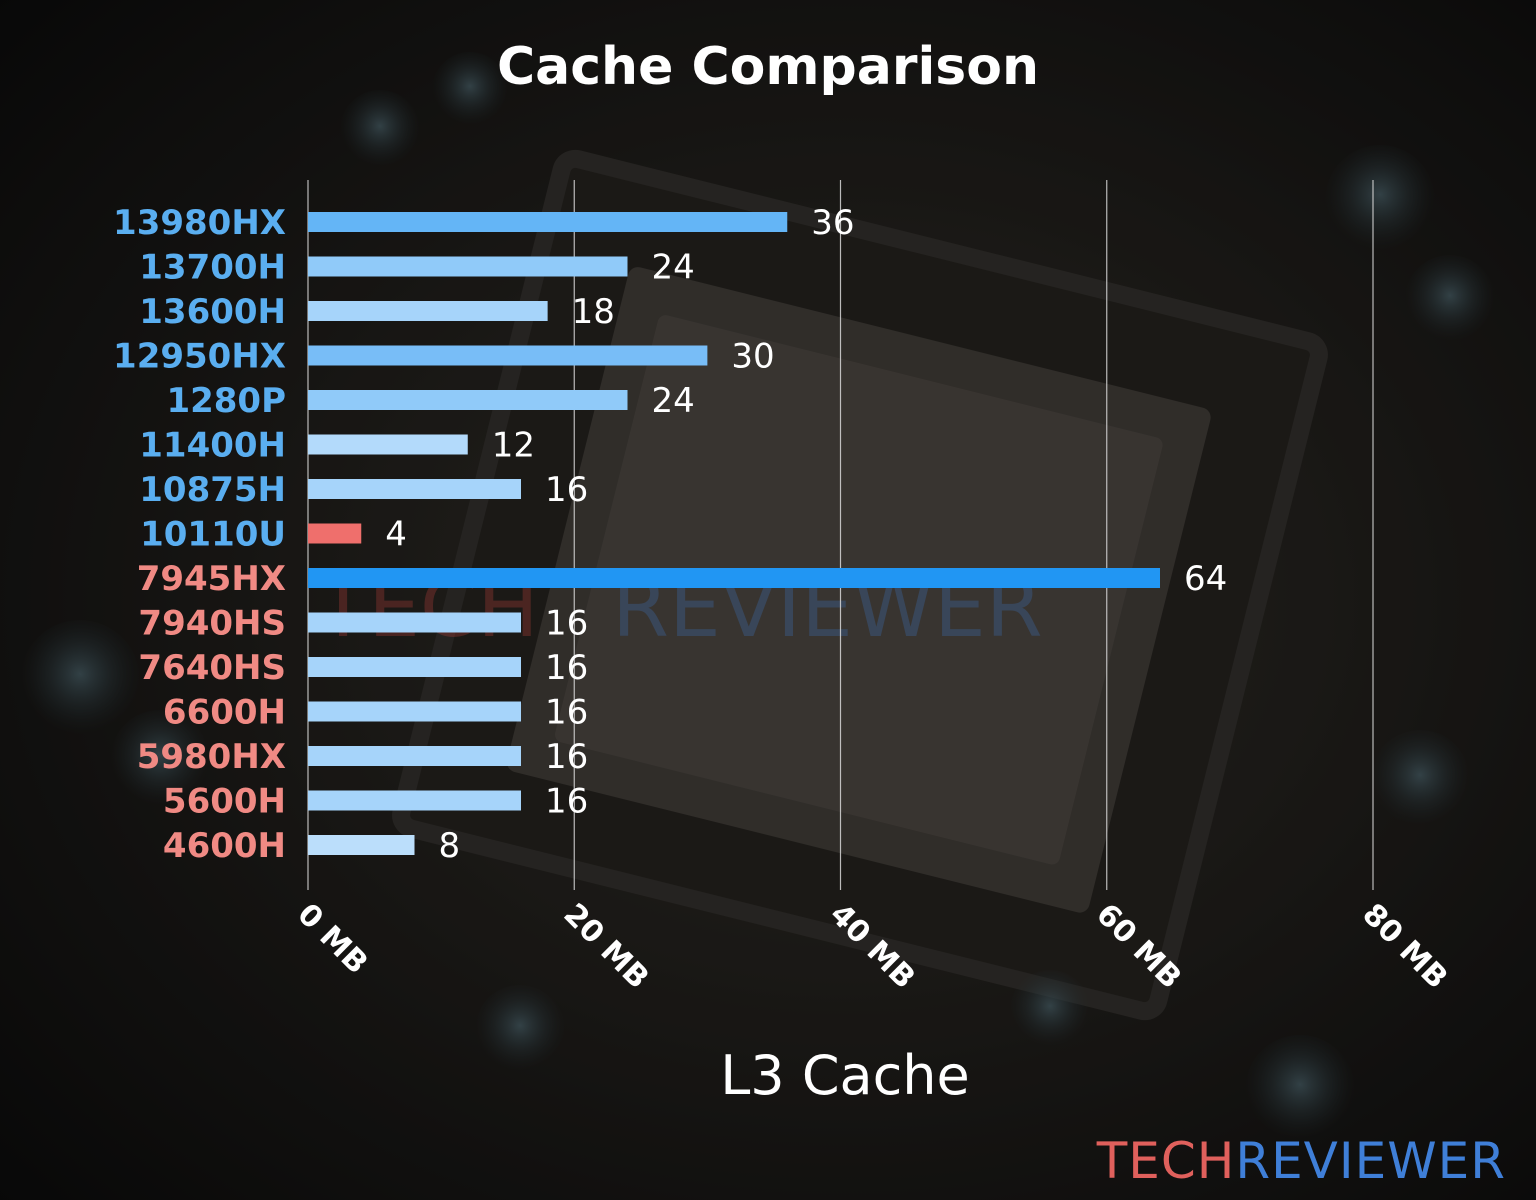 The width and height of the screenshot is (1536, 1200). Describe the element at coordinates (212, 312) in the screenshot. I see `category-label: 13600H` at that location.